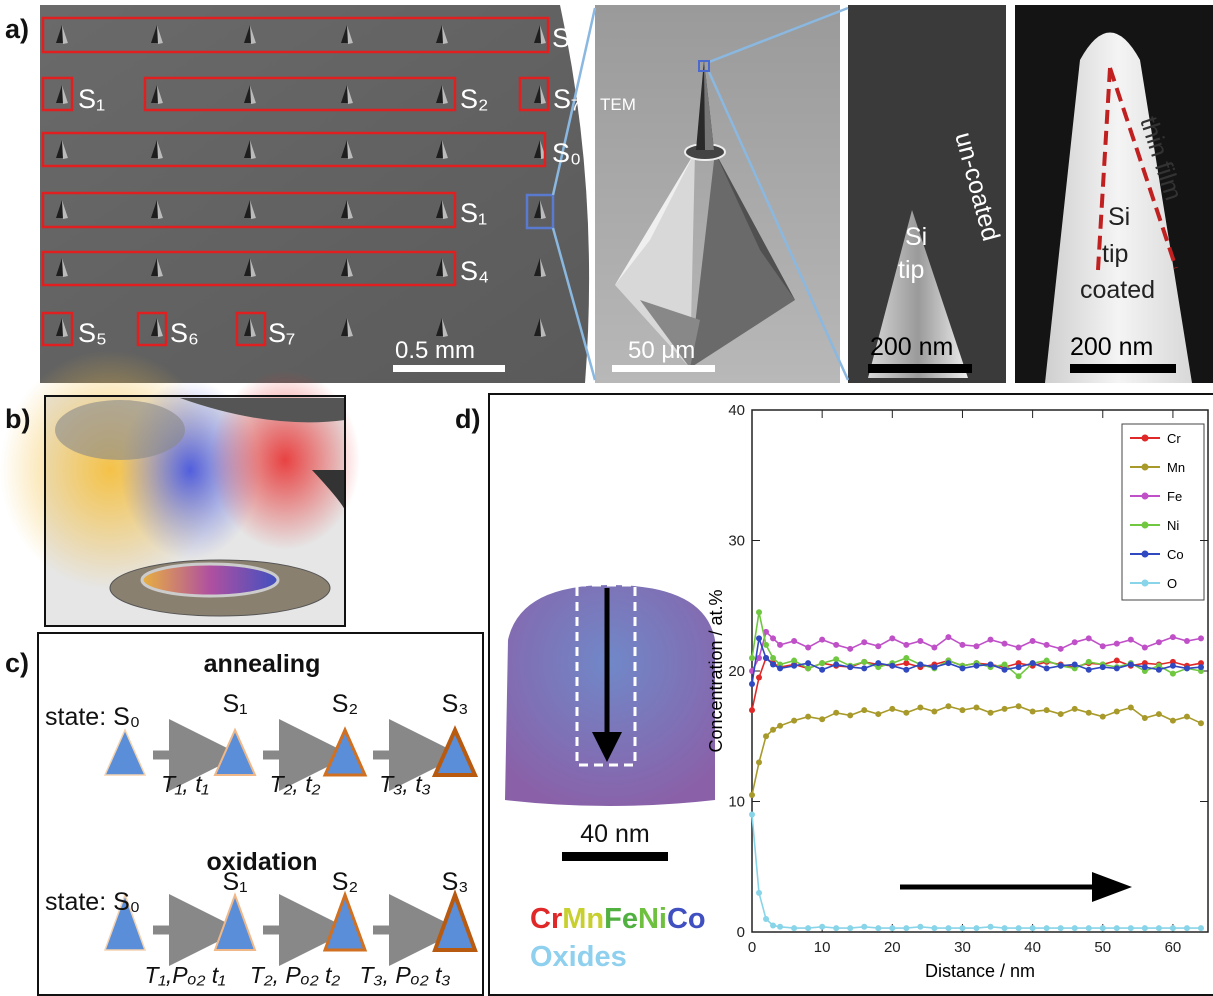 The width and height of the screenshot is (1213, 996). What do you see at coordinates (1112, 887) in the screenshot?
I see `direction-arrow-head` at bounding box center [1112, 887].